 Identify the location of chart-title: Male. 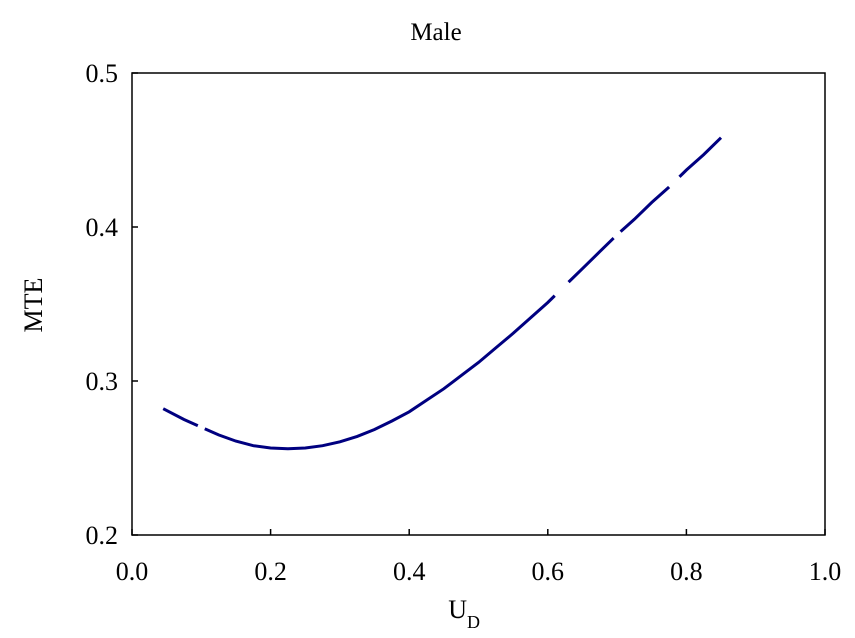
(435, 32).